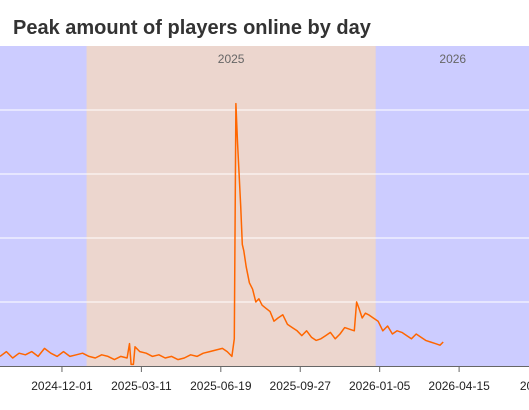 This screenshot has width=529, height=410. I want to click on x-tick-label-4: 2026-01-05, so click(380, 386).